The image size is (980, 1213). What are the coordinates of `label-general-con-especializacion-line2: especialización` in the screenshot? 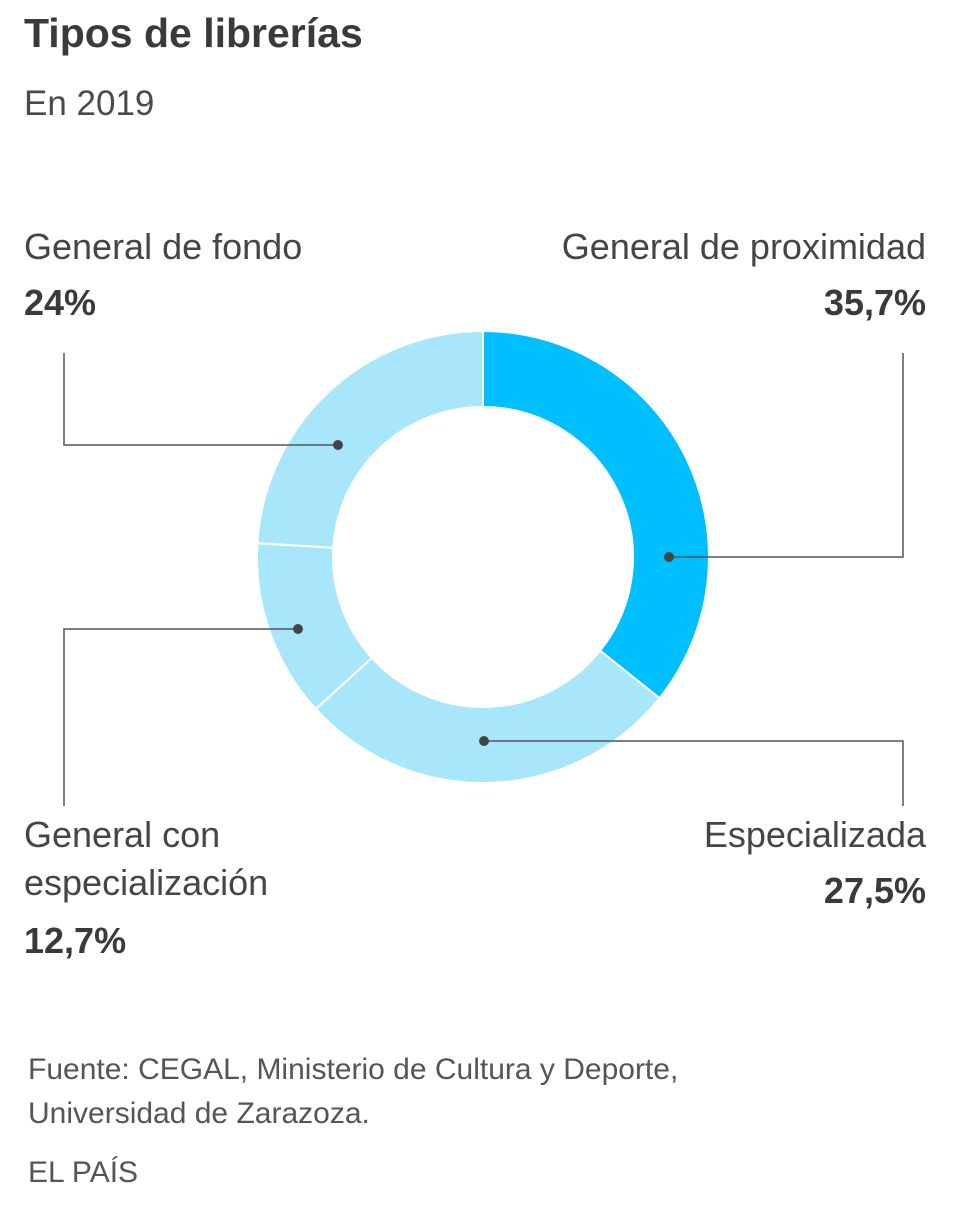 It's located at (146, 882).